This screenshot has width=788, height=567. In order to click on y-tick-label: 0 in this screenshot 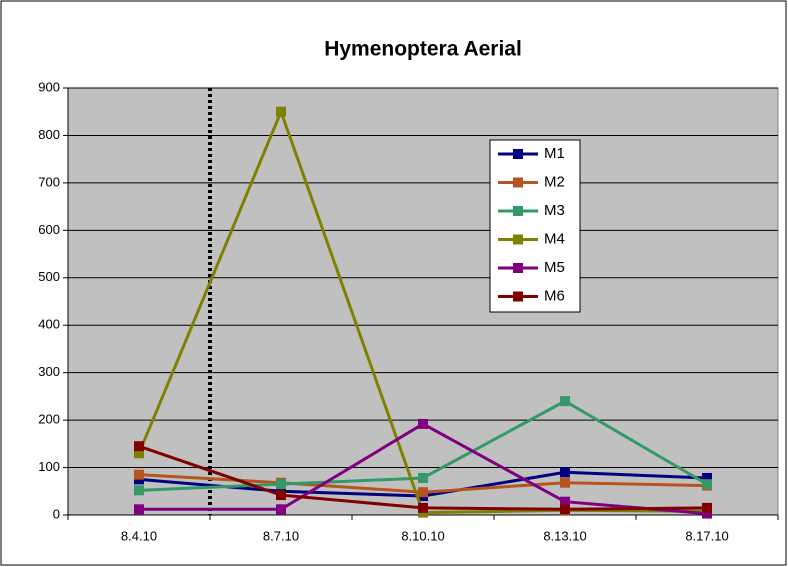, I will do `click(56, 513)`.